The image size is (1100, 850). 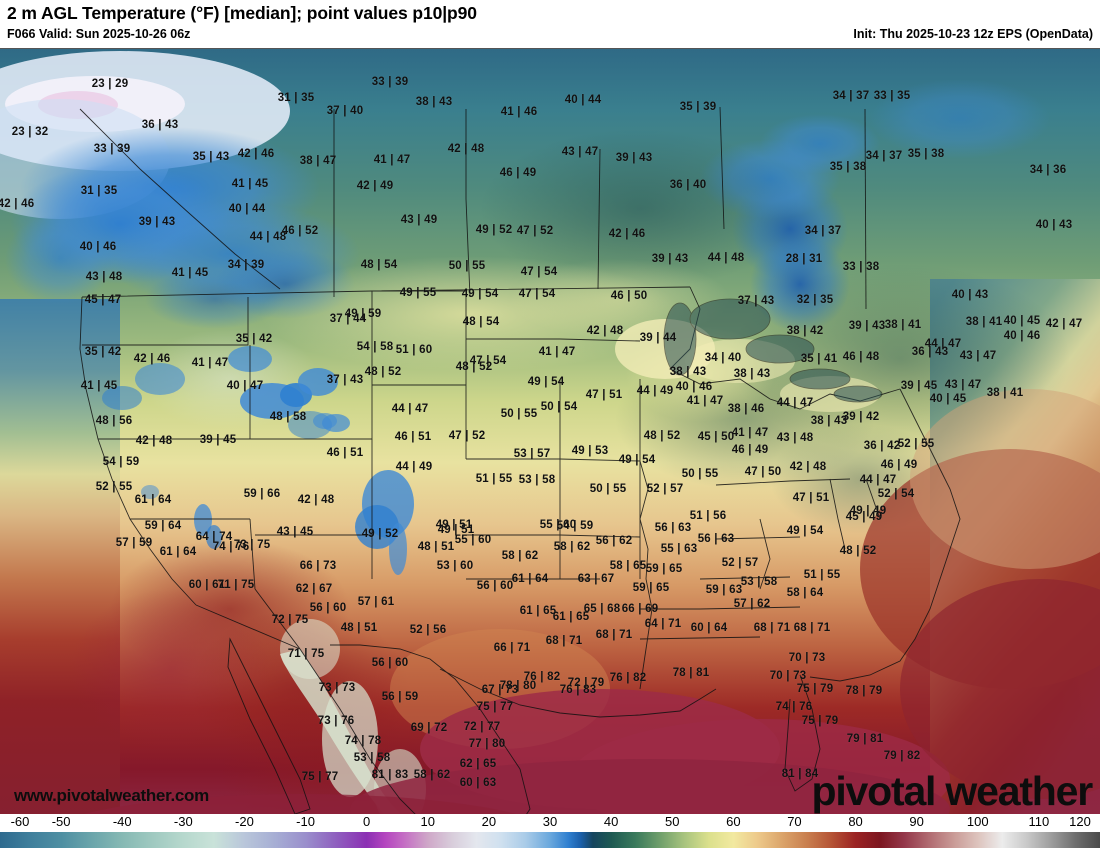 I want to click on colorbar-tick: -40, so click(x=122, y=821).